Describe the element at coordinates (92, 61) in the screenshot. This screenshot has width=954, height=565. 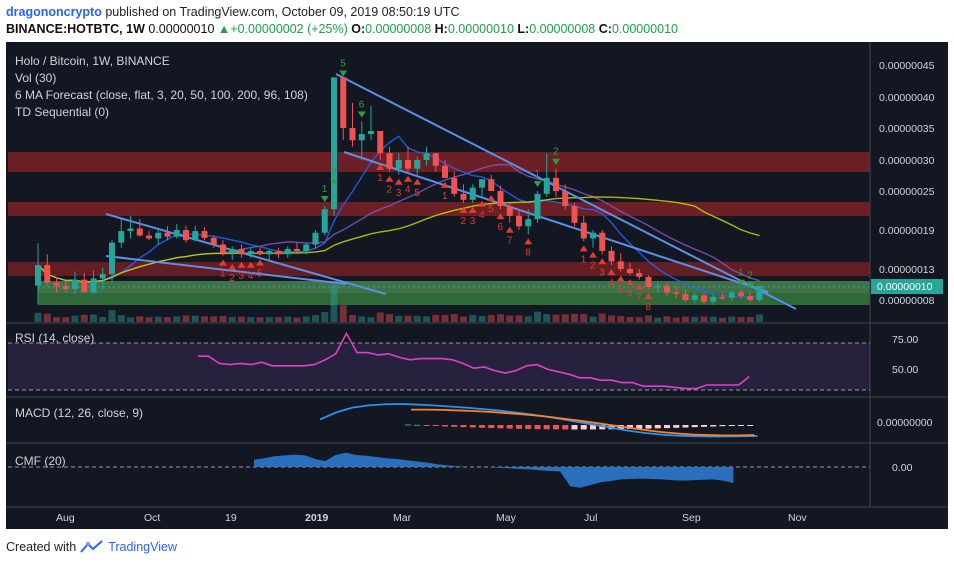
I see `legend-title: Holo / Bitcoin, 1W, BINANCE` at that location.